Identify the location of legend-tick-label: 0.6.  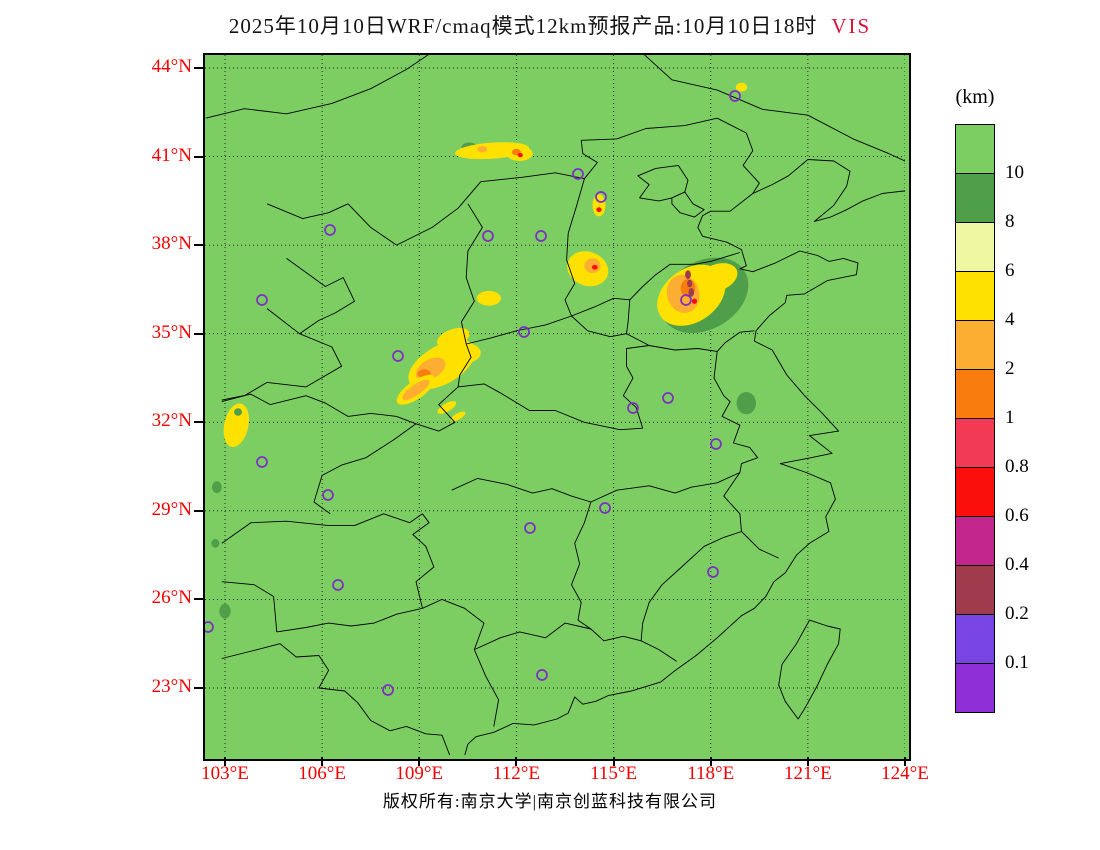
(1017, 515).